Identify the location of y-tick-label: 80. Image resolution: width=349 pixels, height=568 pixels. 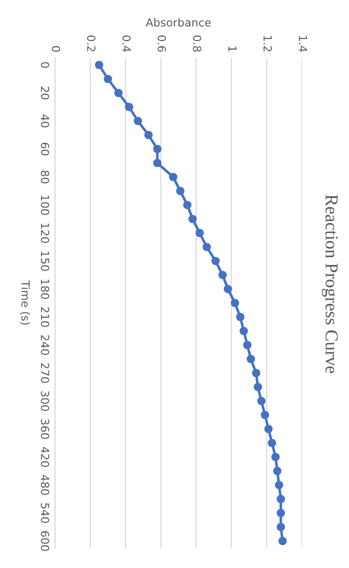
(45, 177).